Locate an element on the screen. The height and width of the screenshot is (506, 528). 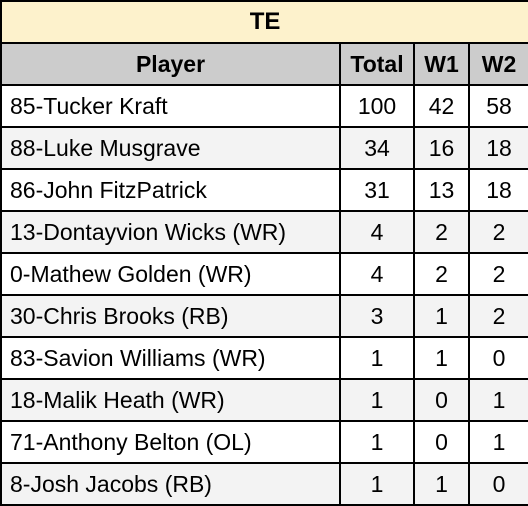
column-header-row: Player Total W1 W2 is located at coordinates (264, 64).